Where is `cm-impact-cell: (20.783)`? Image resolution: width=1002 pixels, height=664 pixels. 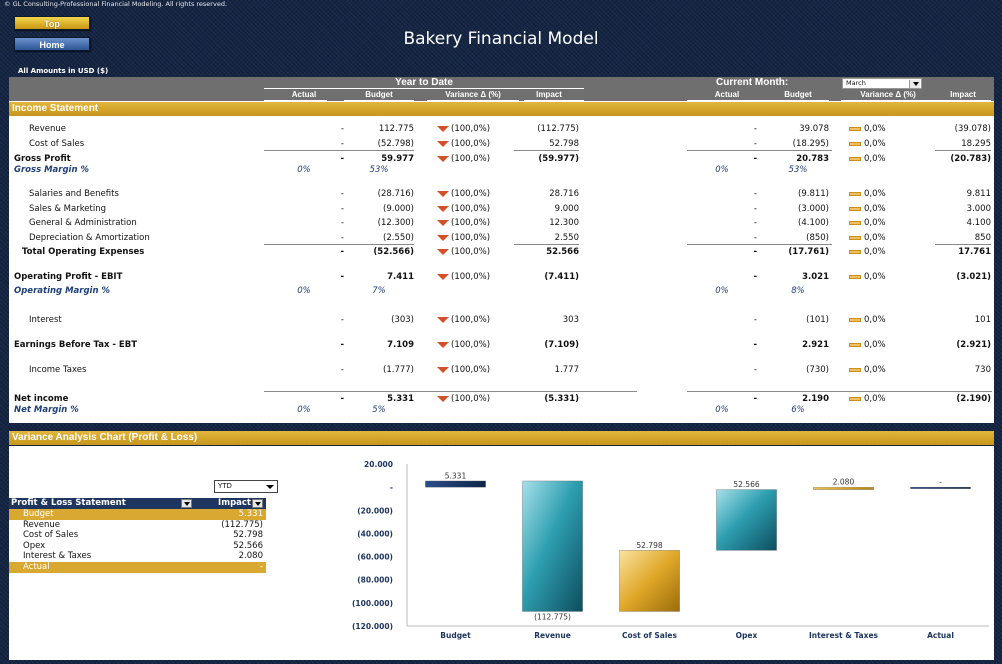 cm-impact-cell: (20.783) is located at coordinates (970, 159).